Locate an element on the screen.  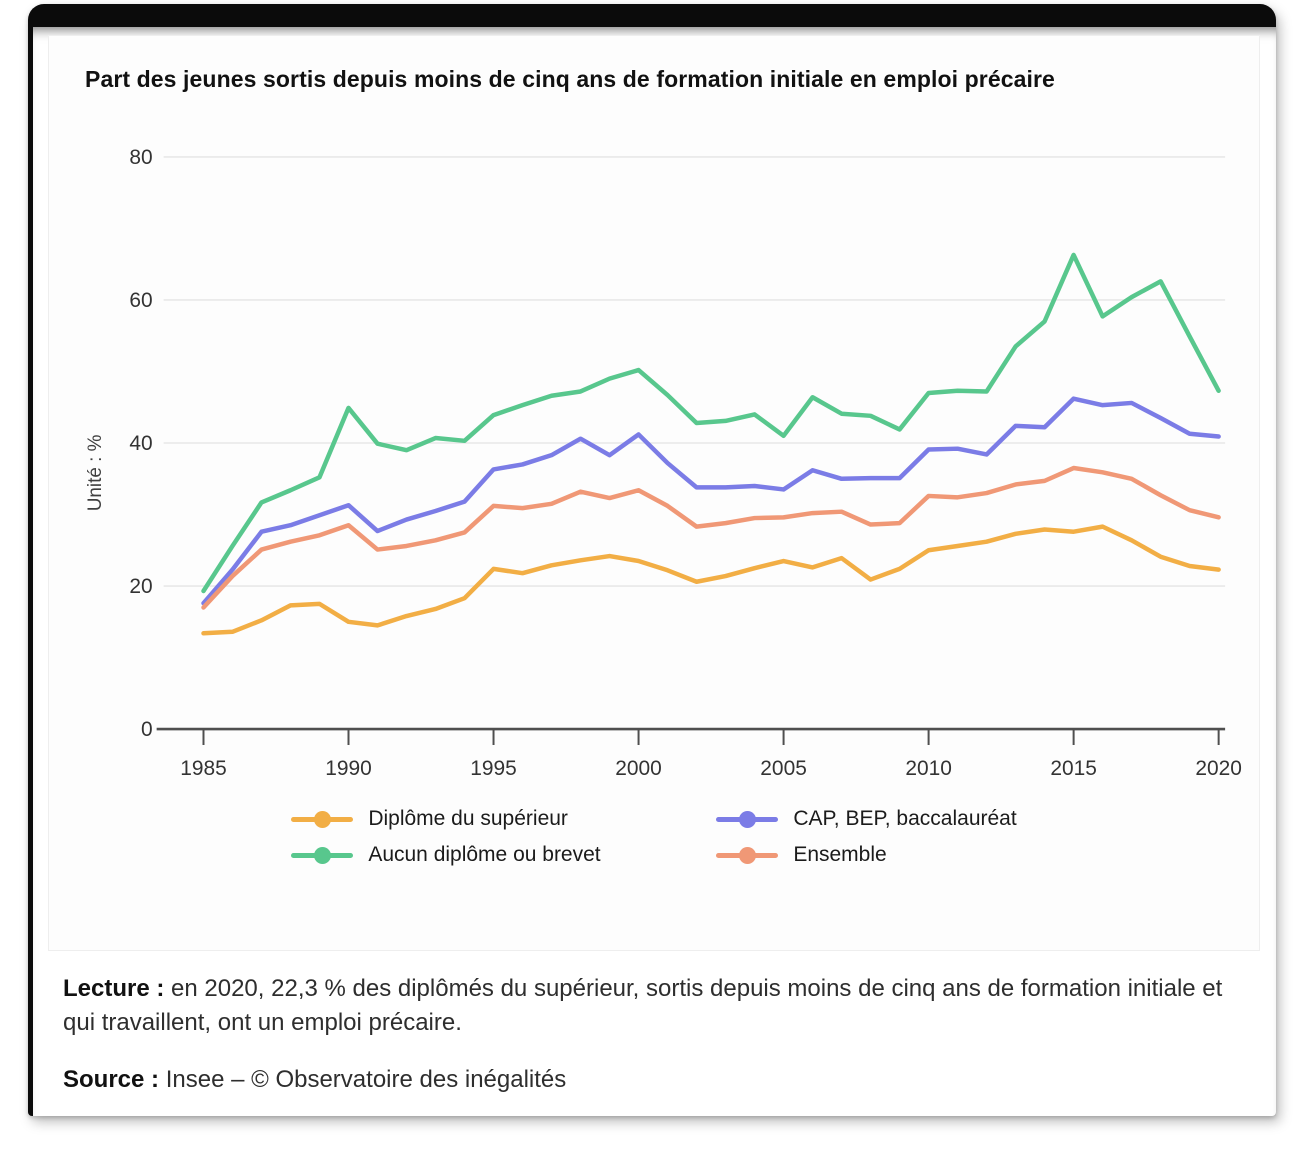
x-tick-label-1995: 1995 is located at coordinates (493, 768).